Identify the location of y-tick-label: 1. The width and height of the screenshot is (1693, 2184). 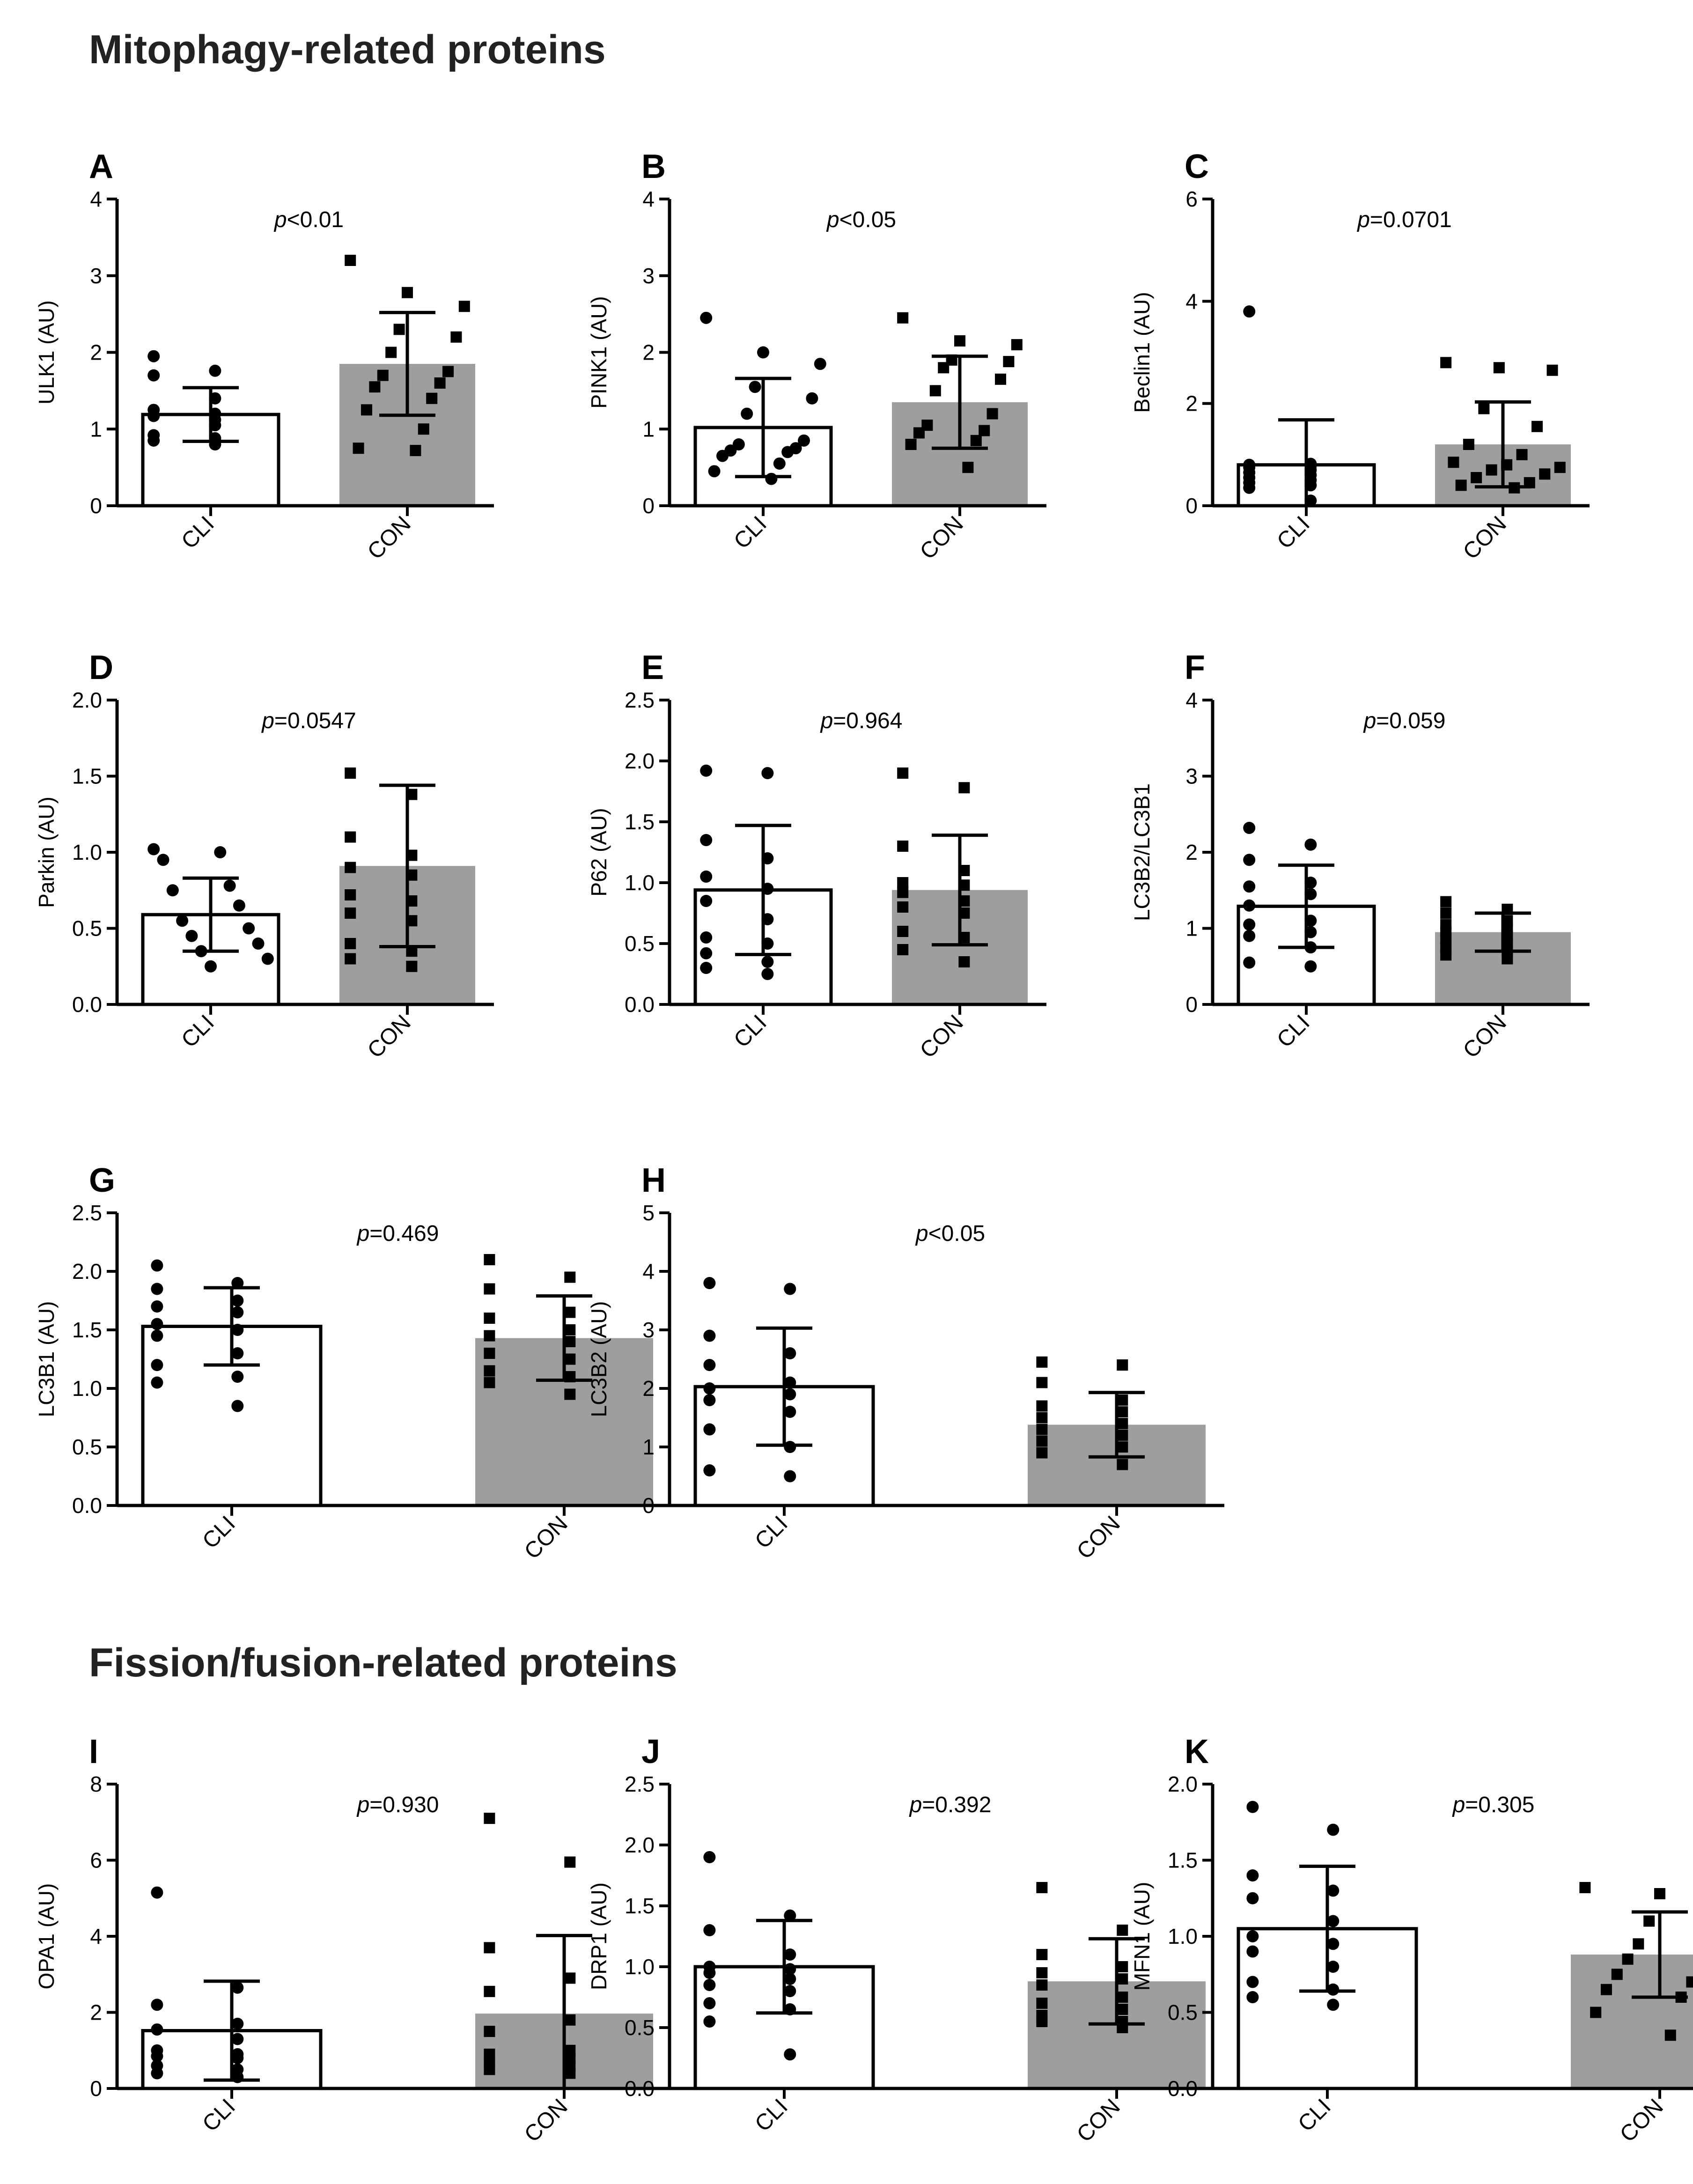
(648, 429).